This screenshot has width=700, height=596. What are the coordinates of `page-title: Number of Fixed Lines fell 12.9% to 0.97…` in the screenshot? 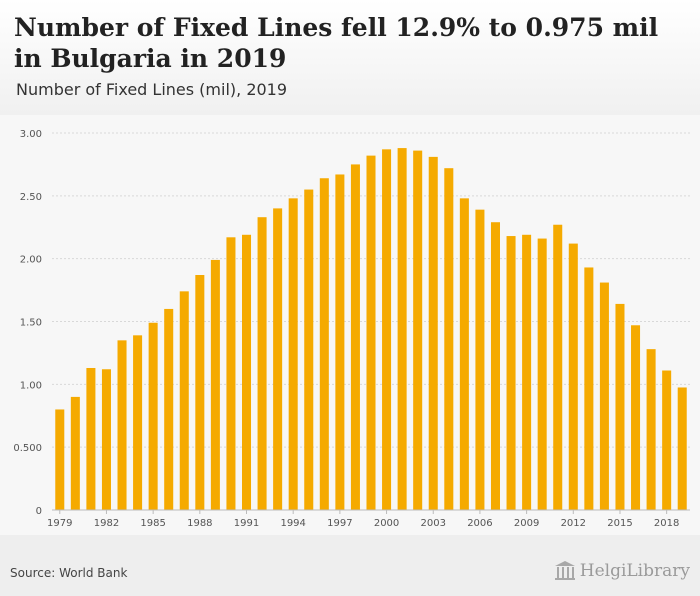 It's located at (336, 43).